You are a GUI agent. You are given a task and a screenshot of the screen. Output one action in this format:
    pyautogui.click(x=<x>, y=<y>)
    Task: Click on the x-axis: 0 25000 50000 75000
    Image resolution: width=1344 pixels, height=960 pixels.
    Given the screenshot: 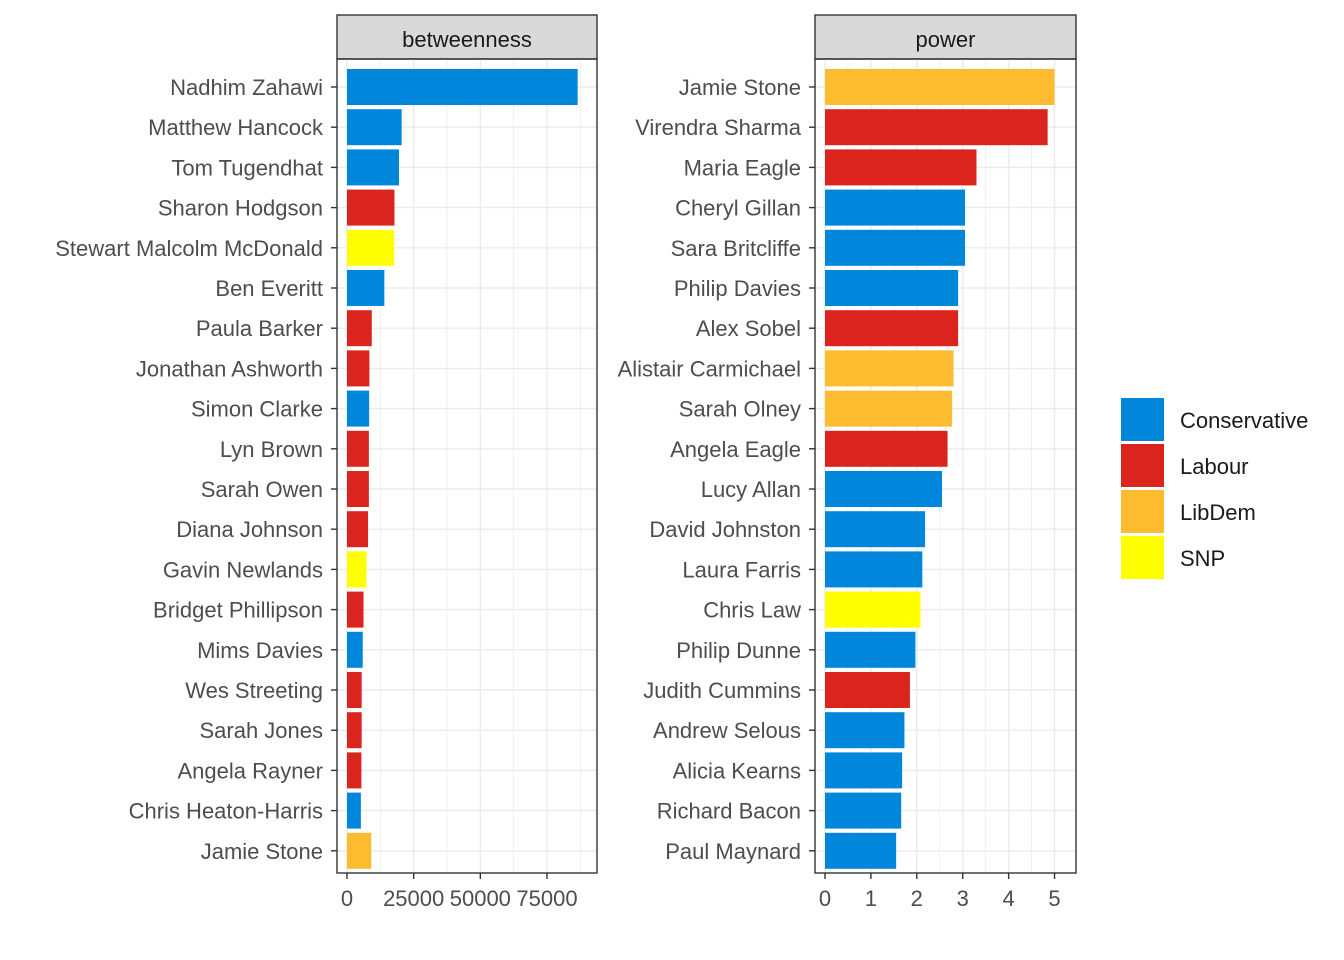 What is the action you would take?
    pyautogui.click(x=459, y=892)
    